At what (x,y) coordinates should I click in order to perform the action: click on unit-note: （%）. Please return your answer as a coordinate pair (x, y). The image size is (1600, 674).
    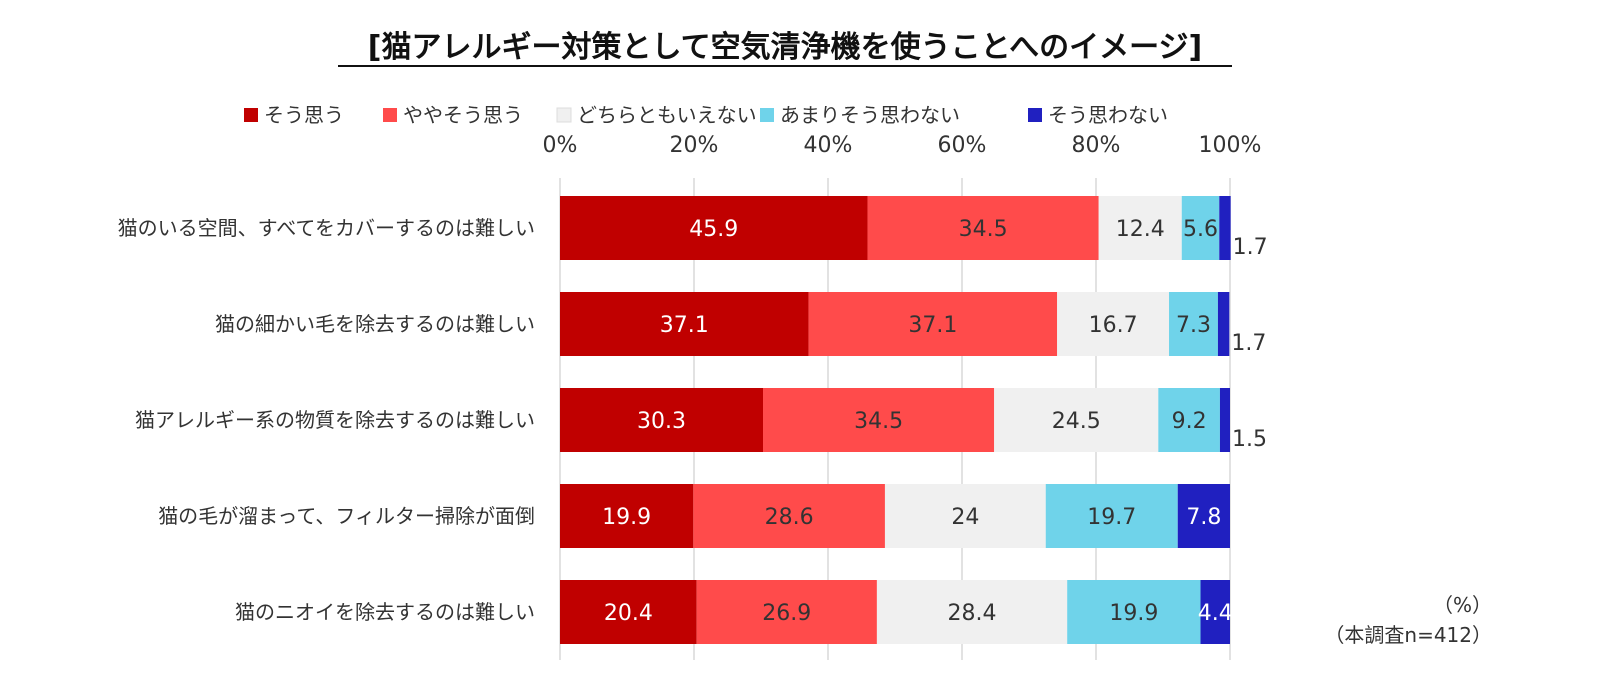
    Looking at the image, I should click on (1462, 605).